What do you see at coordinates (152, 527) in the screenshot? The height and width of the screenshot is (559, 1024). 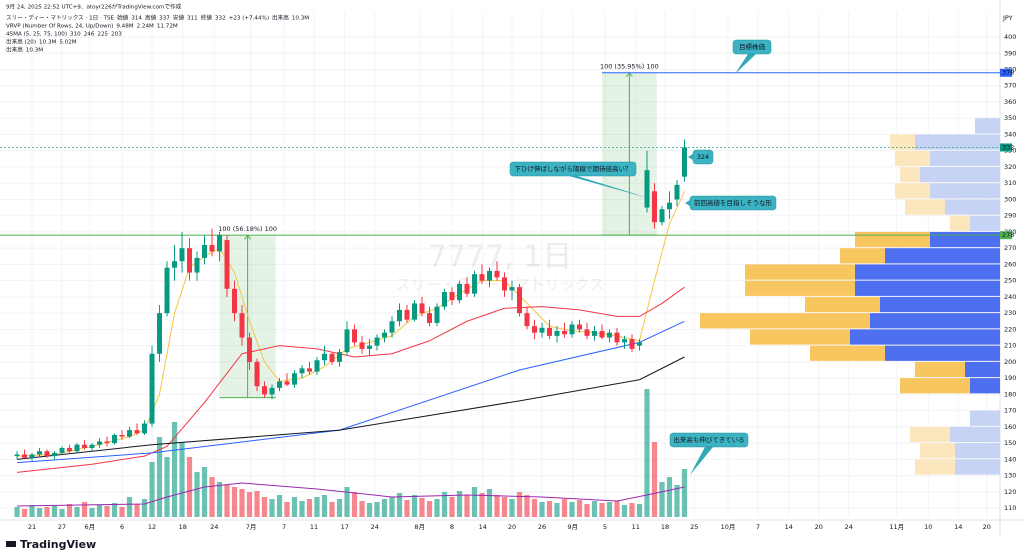 I see `x-tick-label: 12` at bounding box center [152, 527].